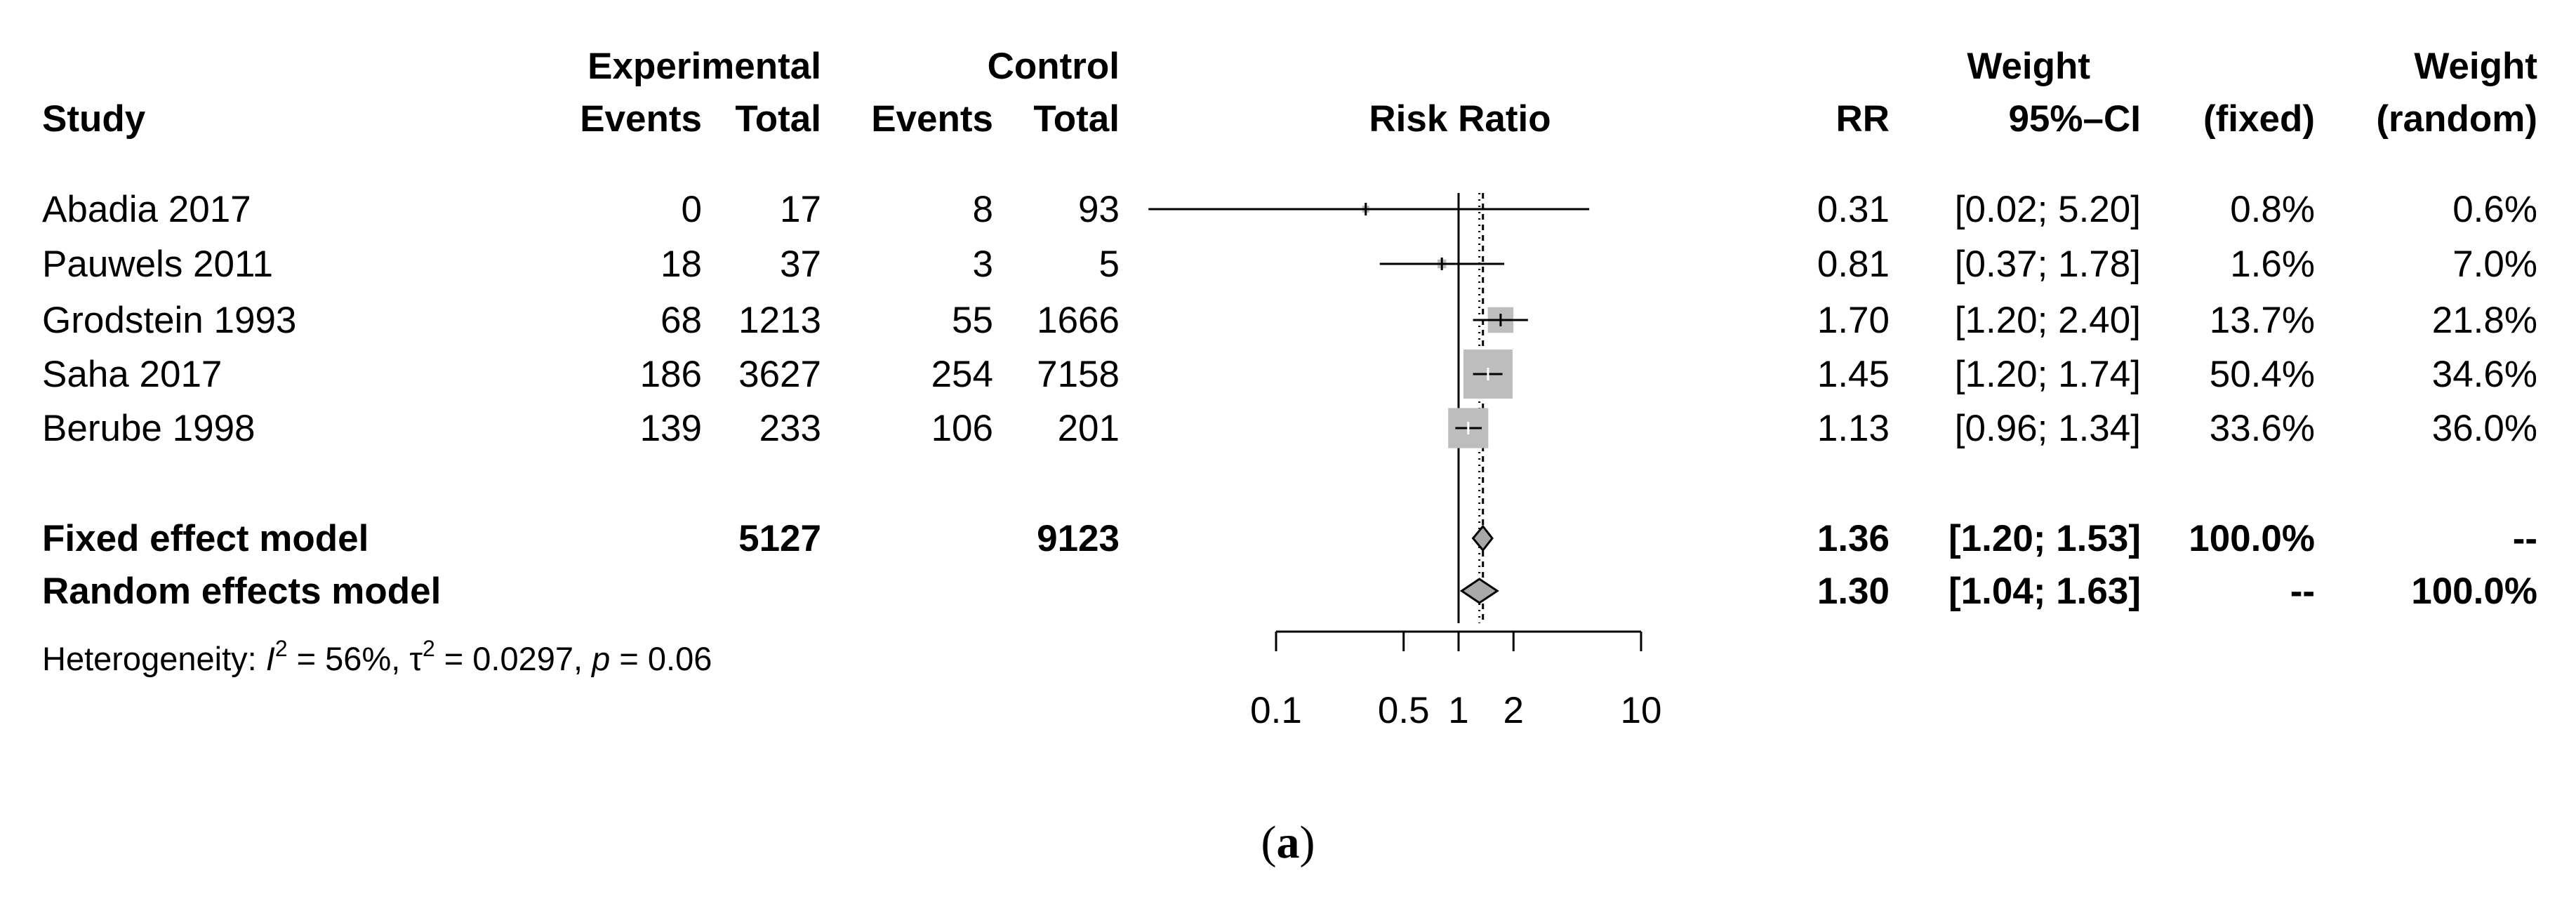 Image resolution: width=2576 pixels, height=899 pixels. I want to click on ctl-total: 1666, so click(1079, 320).